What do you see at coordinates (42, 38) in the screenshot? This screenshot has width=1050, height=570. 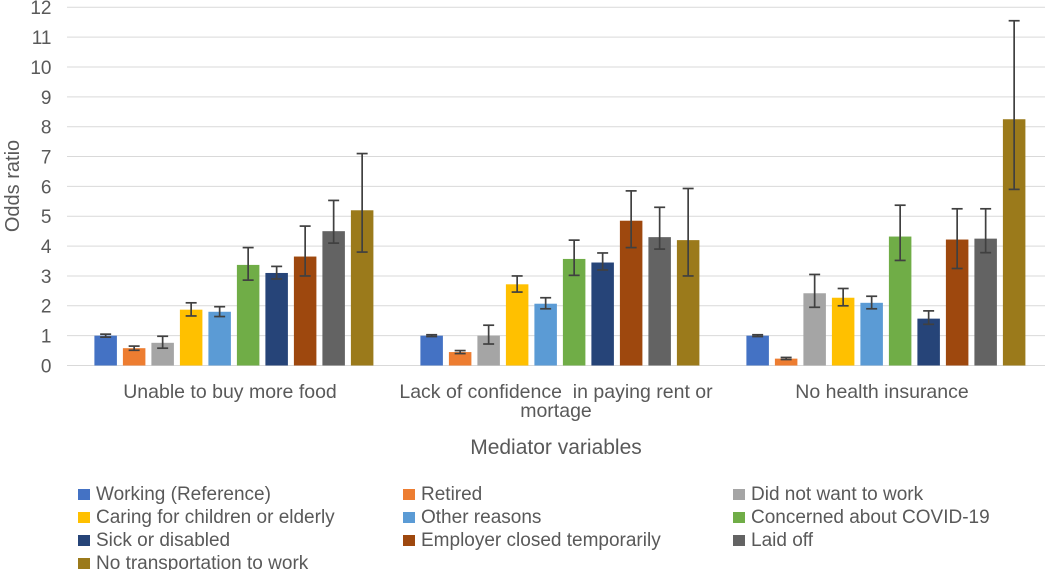 I see `y-tick-label: 11` at bounding box center [42, 38].